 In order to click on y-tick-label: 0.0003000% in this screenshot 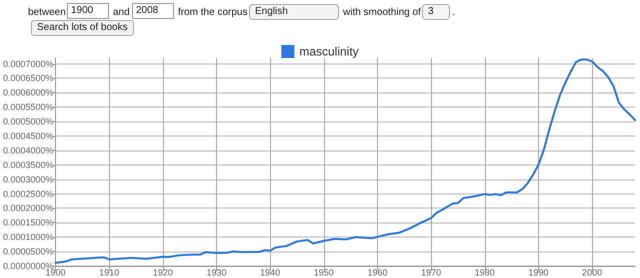, I will do `click(28, 179)`.